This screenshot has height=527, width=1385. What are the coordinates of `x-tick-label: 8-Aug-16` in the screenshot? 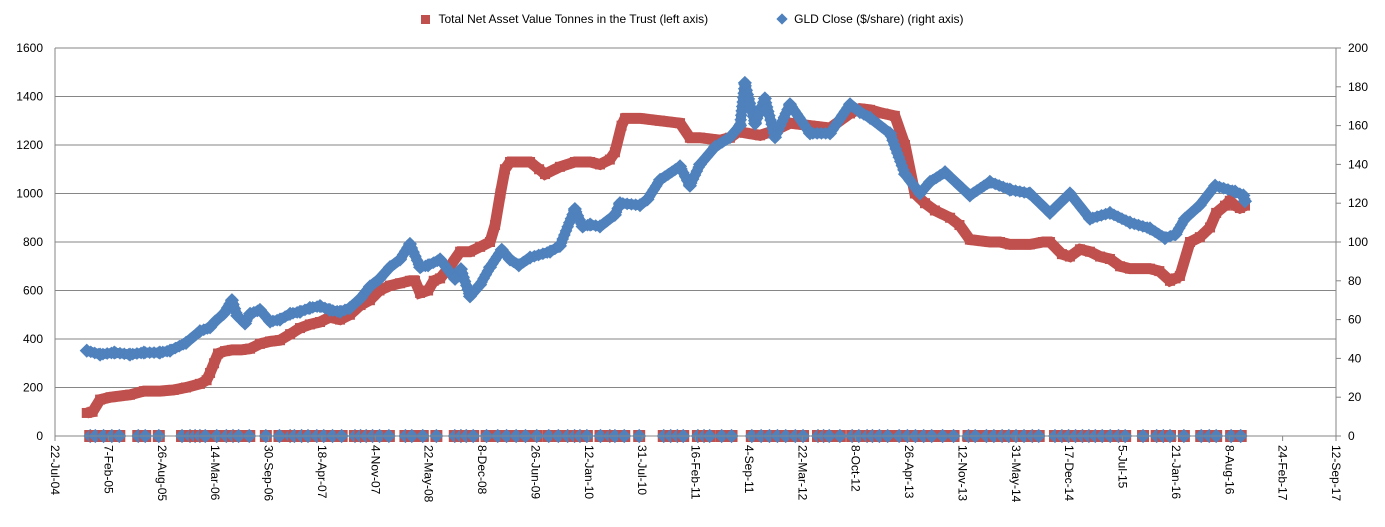 It's located at (1229, 470).